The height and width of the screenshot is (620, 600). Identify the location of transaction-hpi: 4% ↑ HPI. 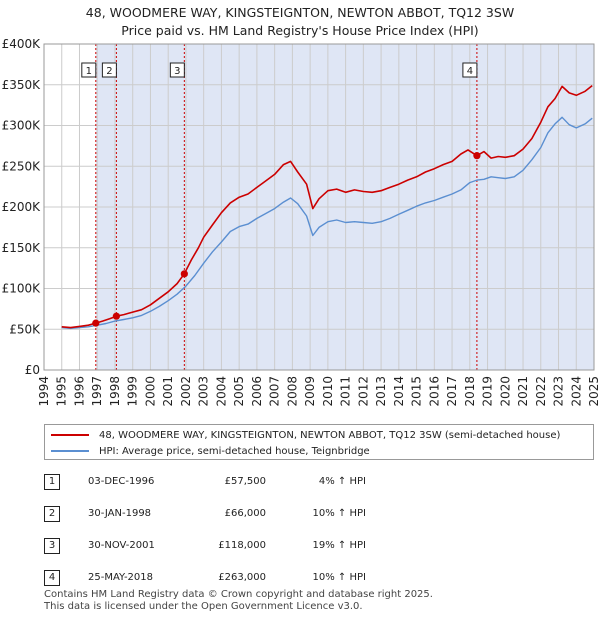
(342, 481).